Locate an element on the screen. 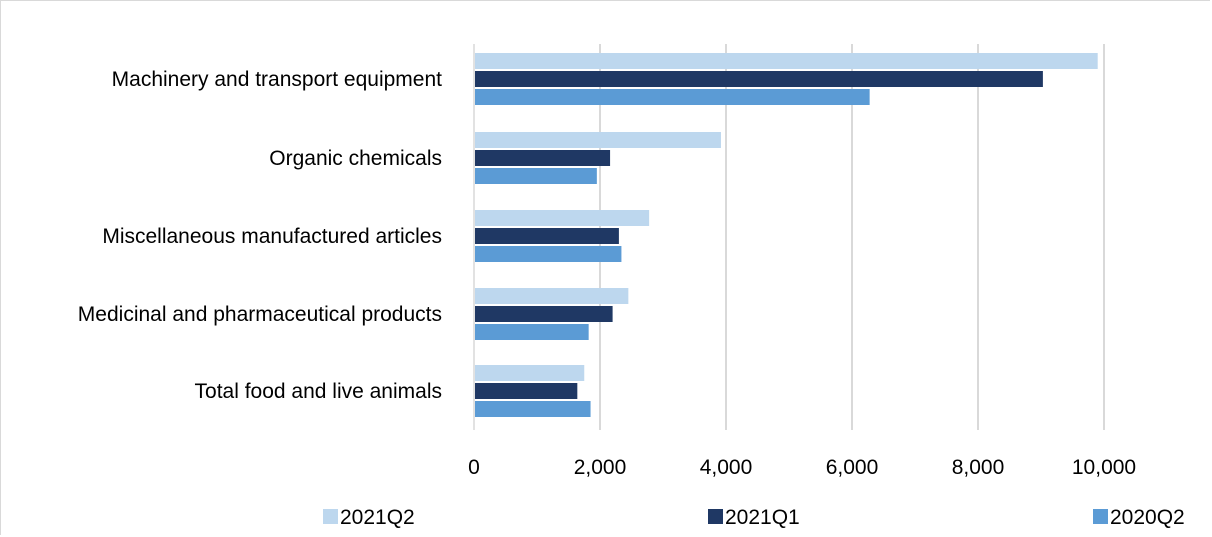 The image size is (1212, 537). legend-swatch-2020Q2 is located at coordinates (1100, 516).